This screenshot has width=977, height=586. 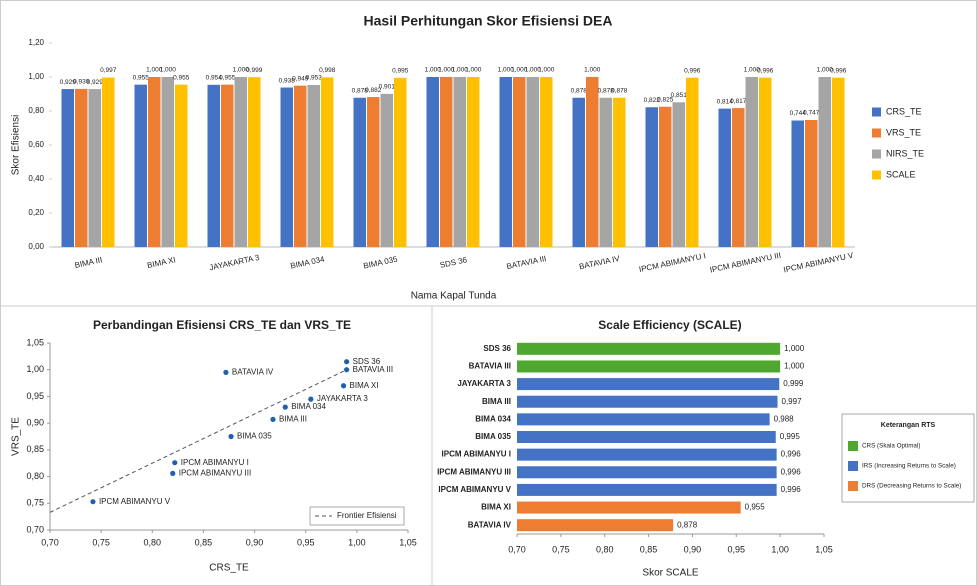 I want to click on legend-label: CRS_TE, so click(x=904, y=111).